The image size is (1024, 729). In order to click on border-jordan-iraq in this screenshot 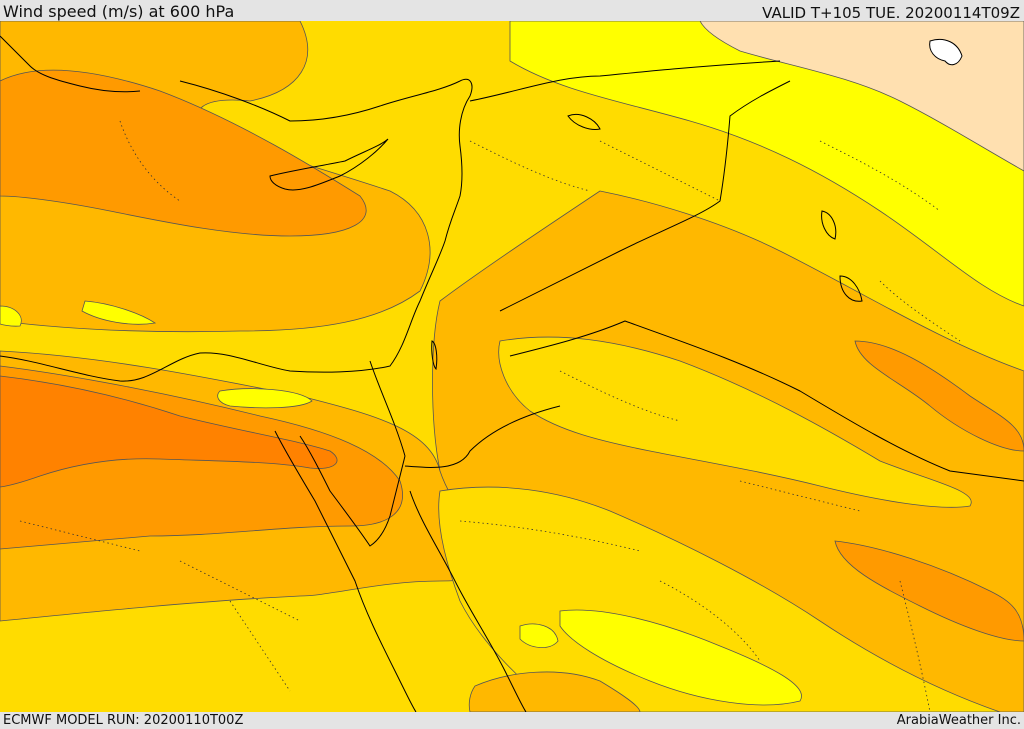, I will do `click(766, 401)`.